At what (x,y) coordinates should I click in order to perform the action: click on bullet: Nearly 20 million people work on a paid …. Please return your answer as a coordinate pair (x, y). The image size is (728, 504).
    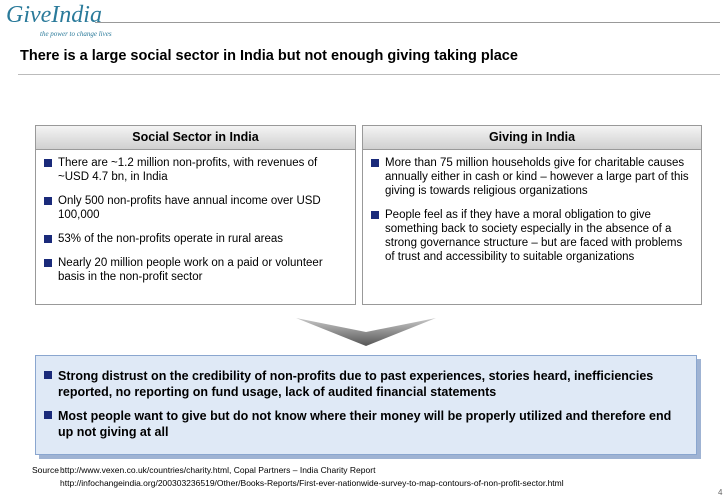
    Looking at the image, I should click on (195, 270).